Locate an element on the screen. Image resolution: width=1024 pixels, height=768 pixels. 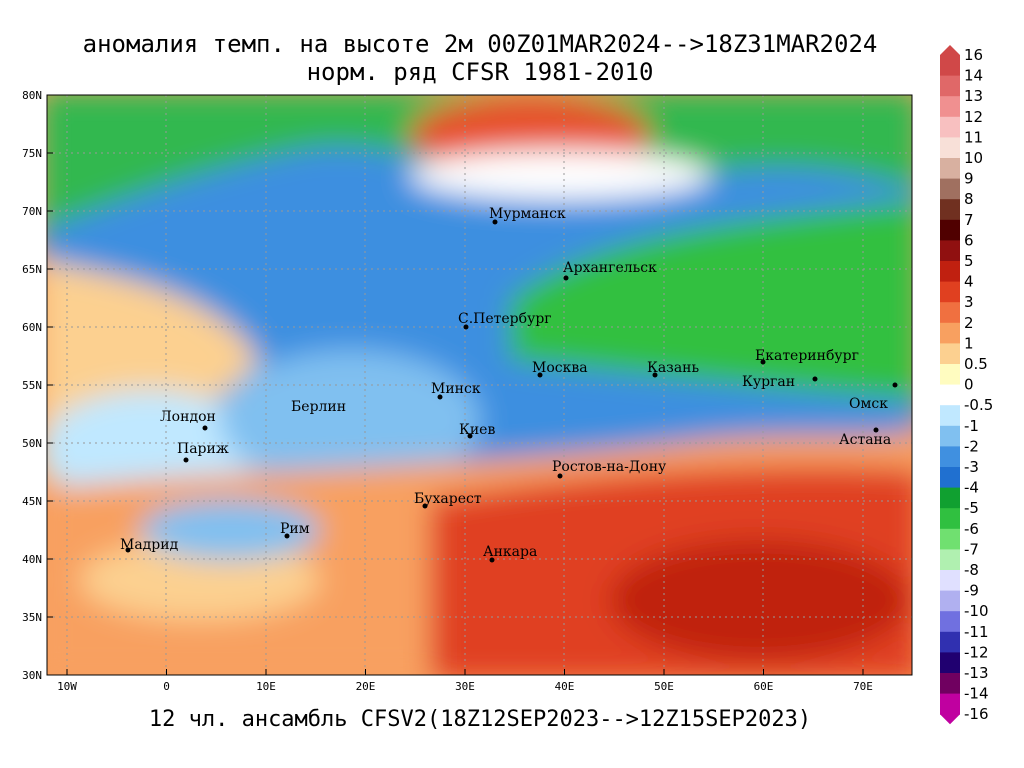
lat-ticks: 80N 75N 70N 65N 60N 55N 50N 45N 40N 35N 30N is located at coordinates (37, 385).